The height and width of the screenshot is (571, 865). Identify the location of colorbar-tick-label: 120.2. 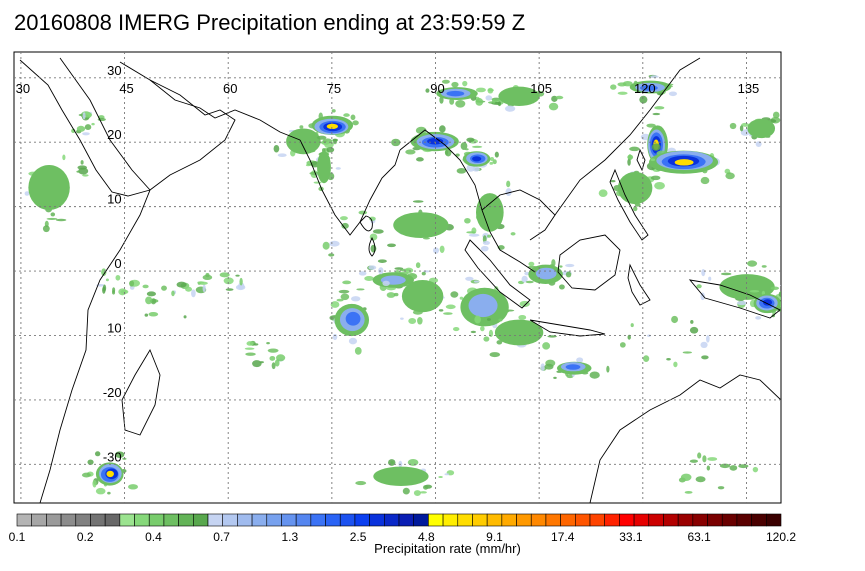
(781, 537).